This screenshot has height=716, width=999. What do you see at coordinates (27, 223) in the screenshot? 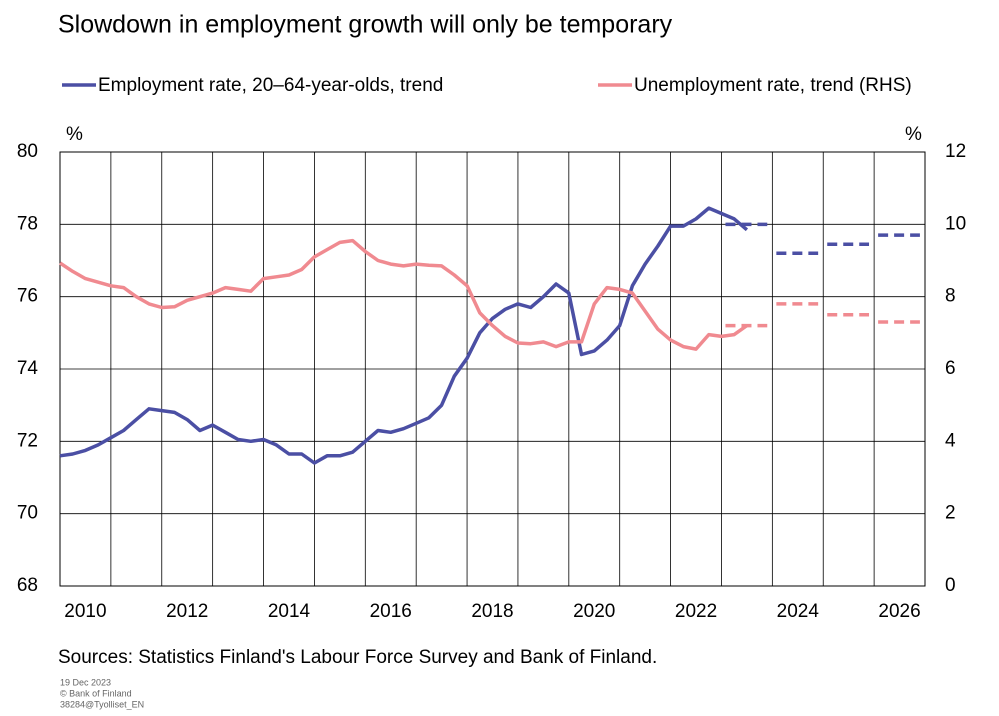
I see `y-tick-label: 78` at bounding box center [27, 223].